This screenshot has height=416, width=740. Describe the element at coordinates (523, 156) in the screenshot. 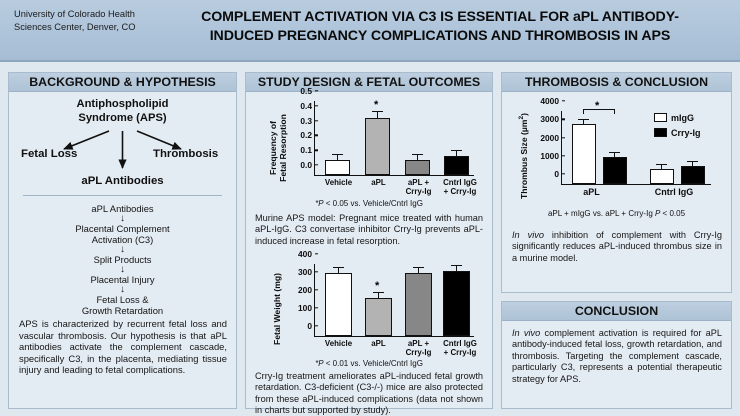

I see `chart3-y-axis-title: Thrombus Size (µm2)` at that location.